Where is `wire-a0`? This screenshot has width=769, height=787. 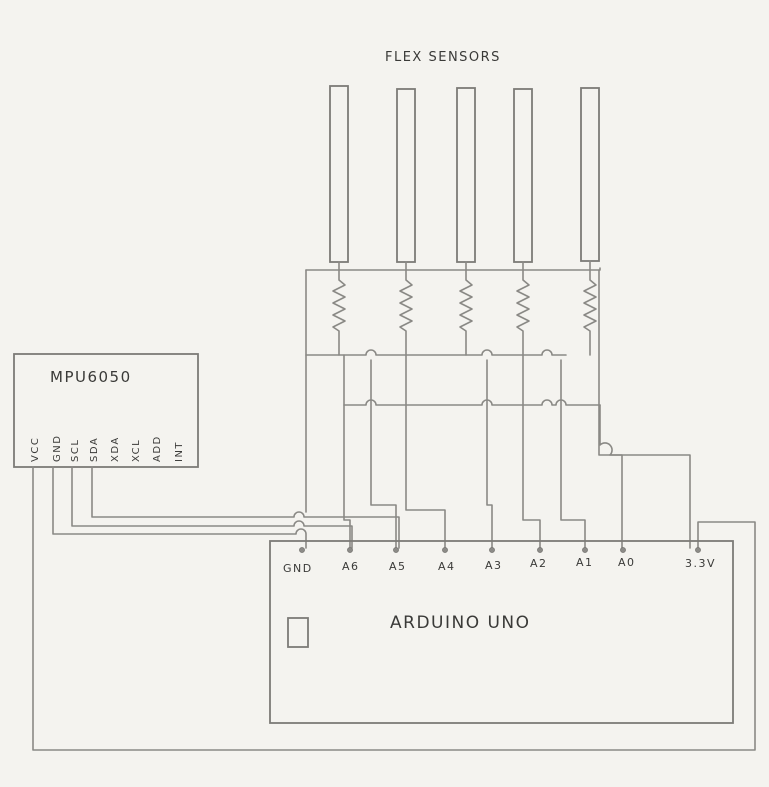
wire-a0 is located at coordinates (611, 476).